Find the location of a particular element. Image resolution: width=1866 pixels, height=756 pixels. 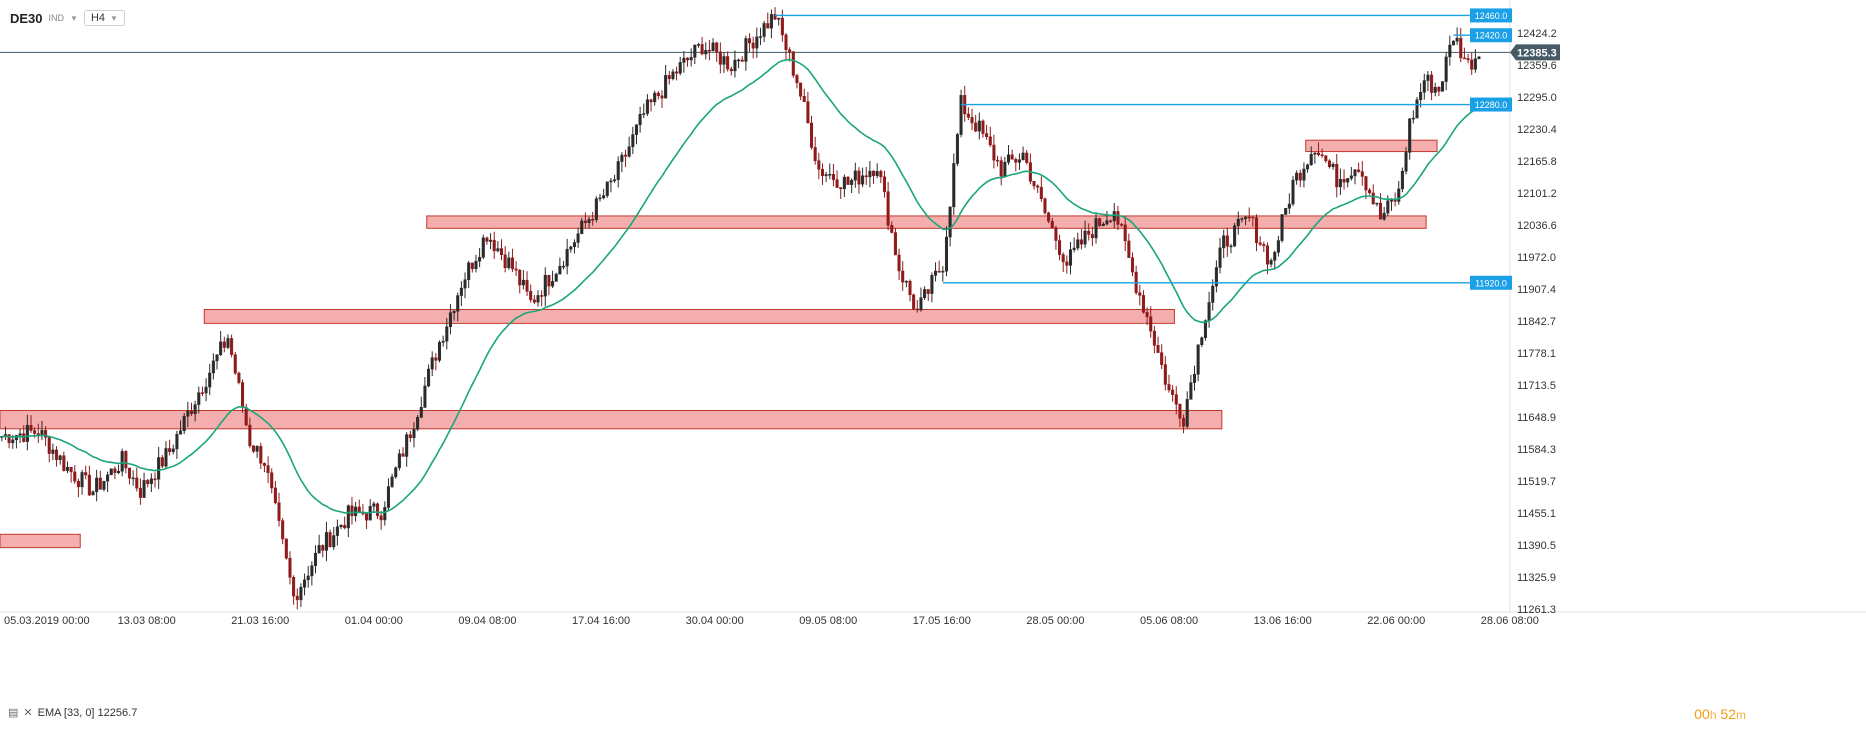

candle-timer: 00h 52m is located at coordinates (1720, 714).